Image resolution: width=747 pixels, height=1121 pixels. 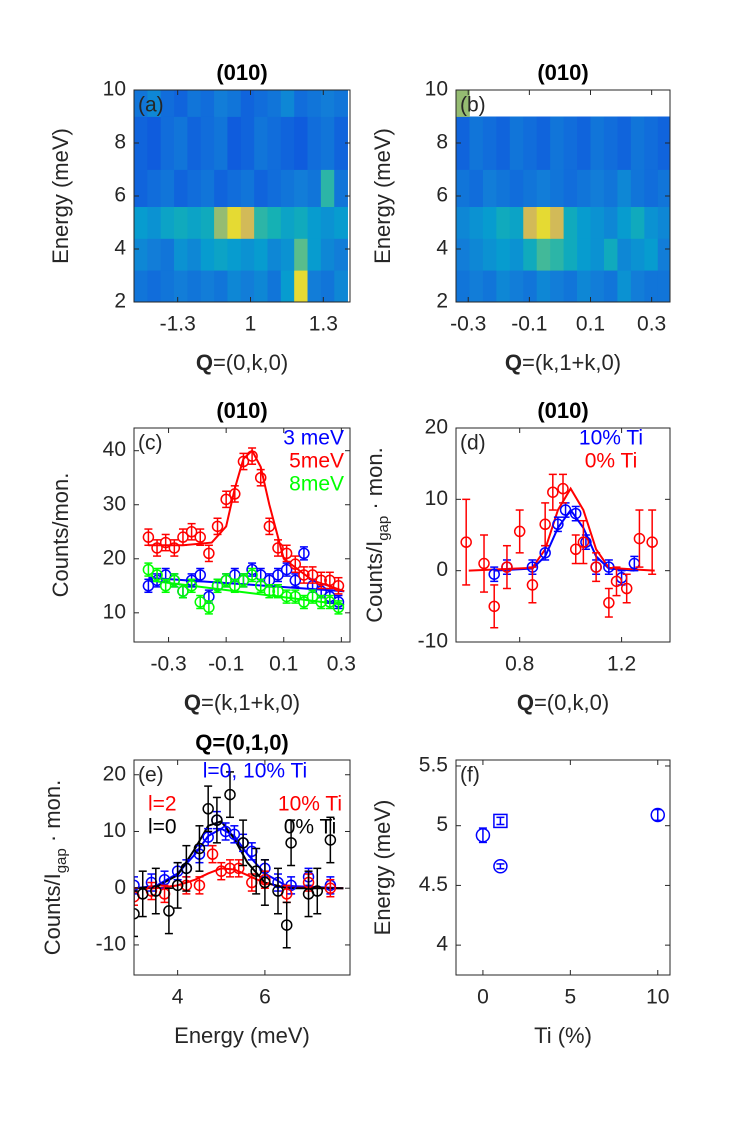 I want to click on chart-title: Q=(0,1,0), so click(x=242, y=742).